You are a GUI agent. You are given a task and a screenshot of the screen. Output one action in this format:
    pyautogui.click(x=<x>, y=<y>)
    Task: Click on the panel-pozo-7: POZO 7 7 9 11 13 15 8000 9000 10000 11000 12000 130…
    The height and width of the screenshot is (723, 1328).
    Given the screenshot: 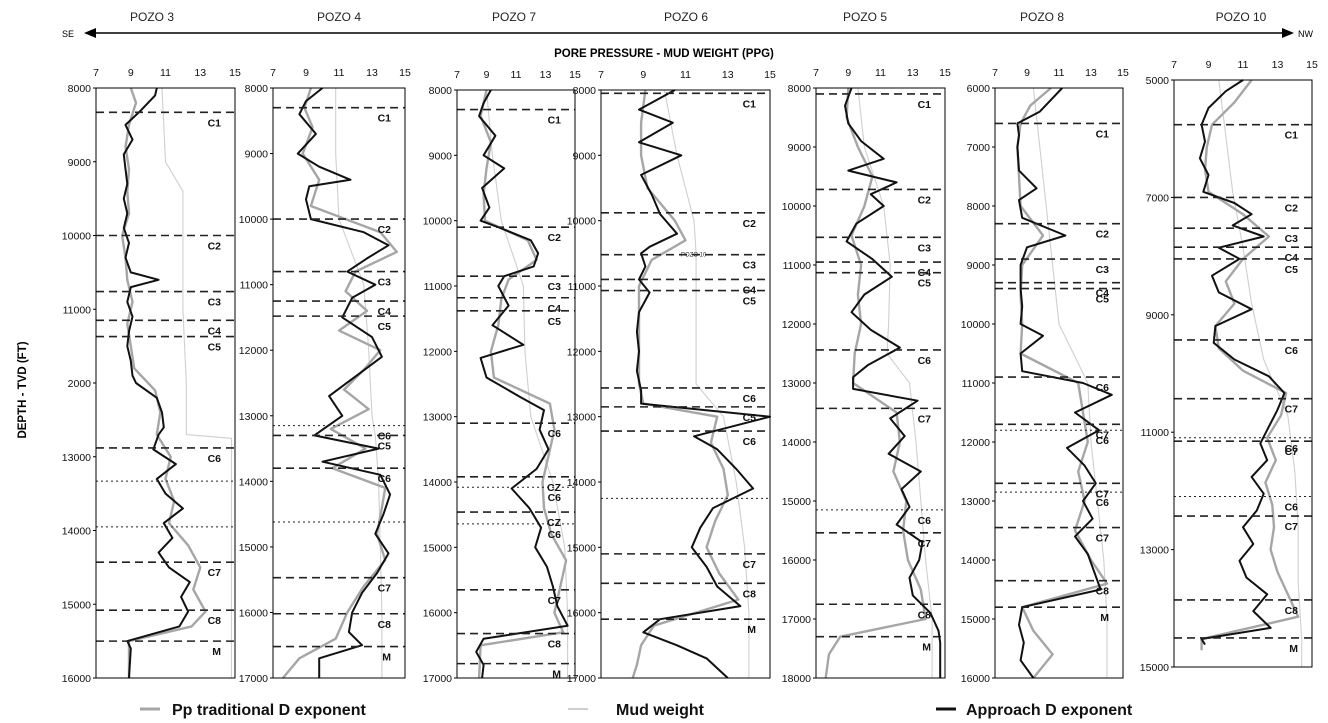 What is the action you would take?
    pyautogui.click(x=502, y=347)
    